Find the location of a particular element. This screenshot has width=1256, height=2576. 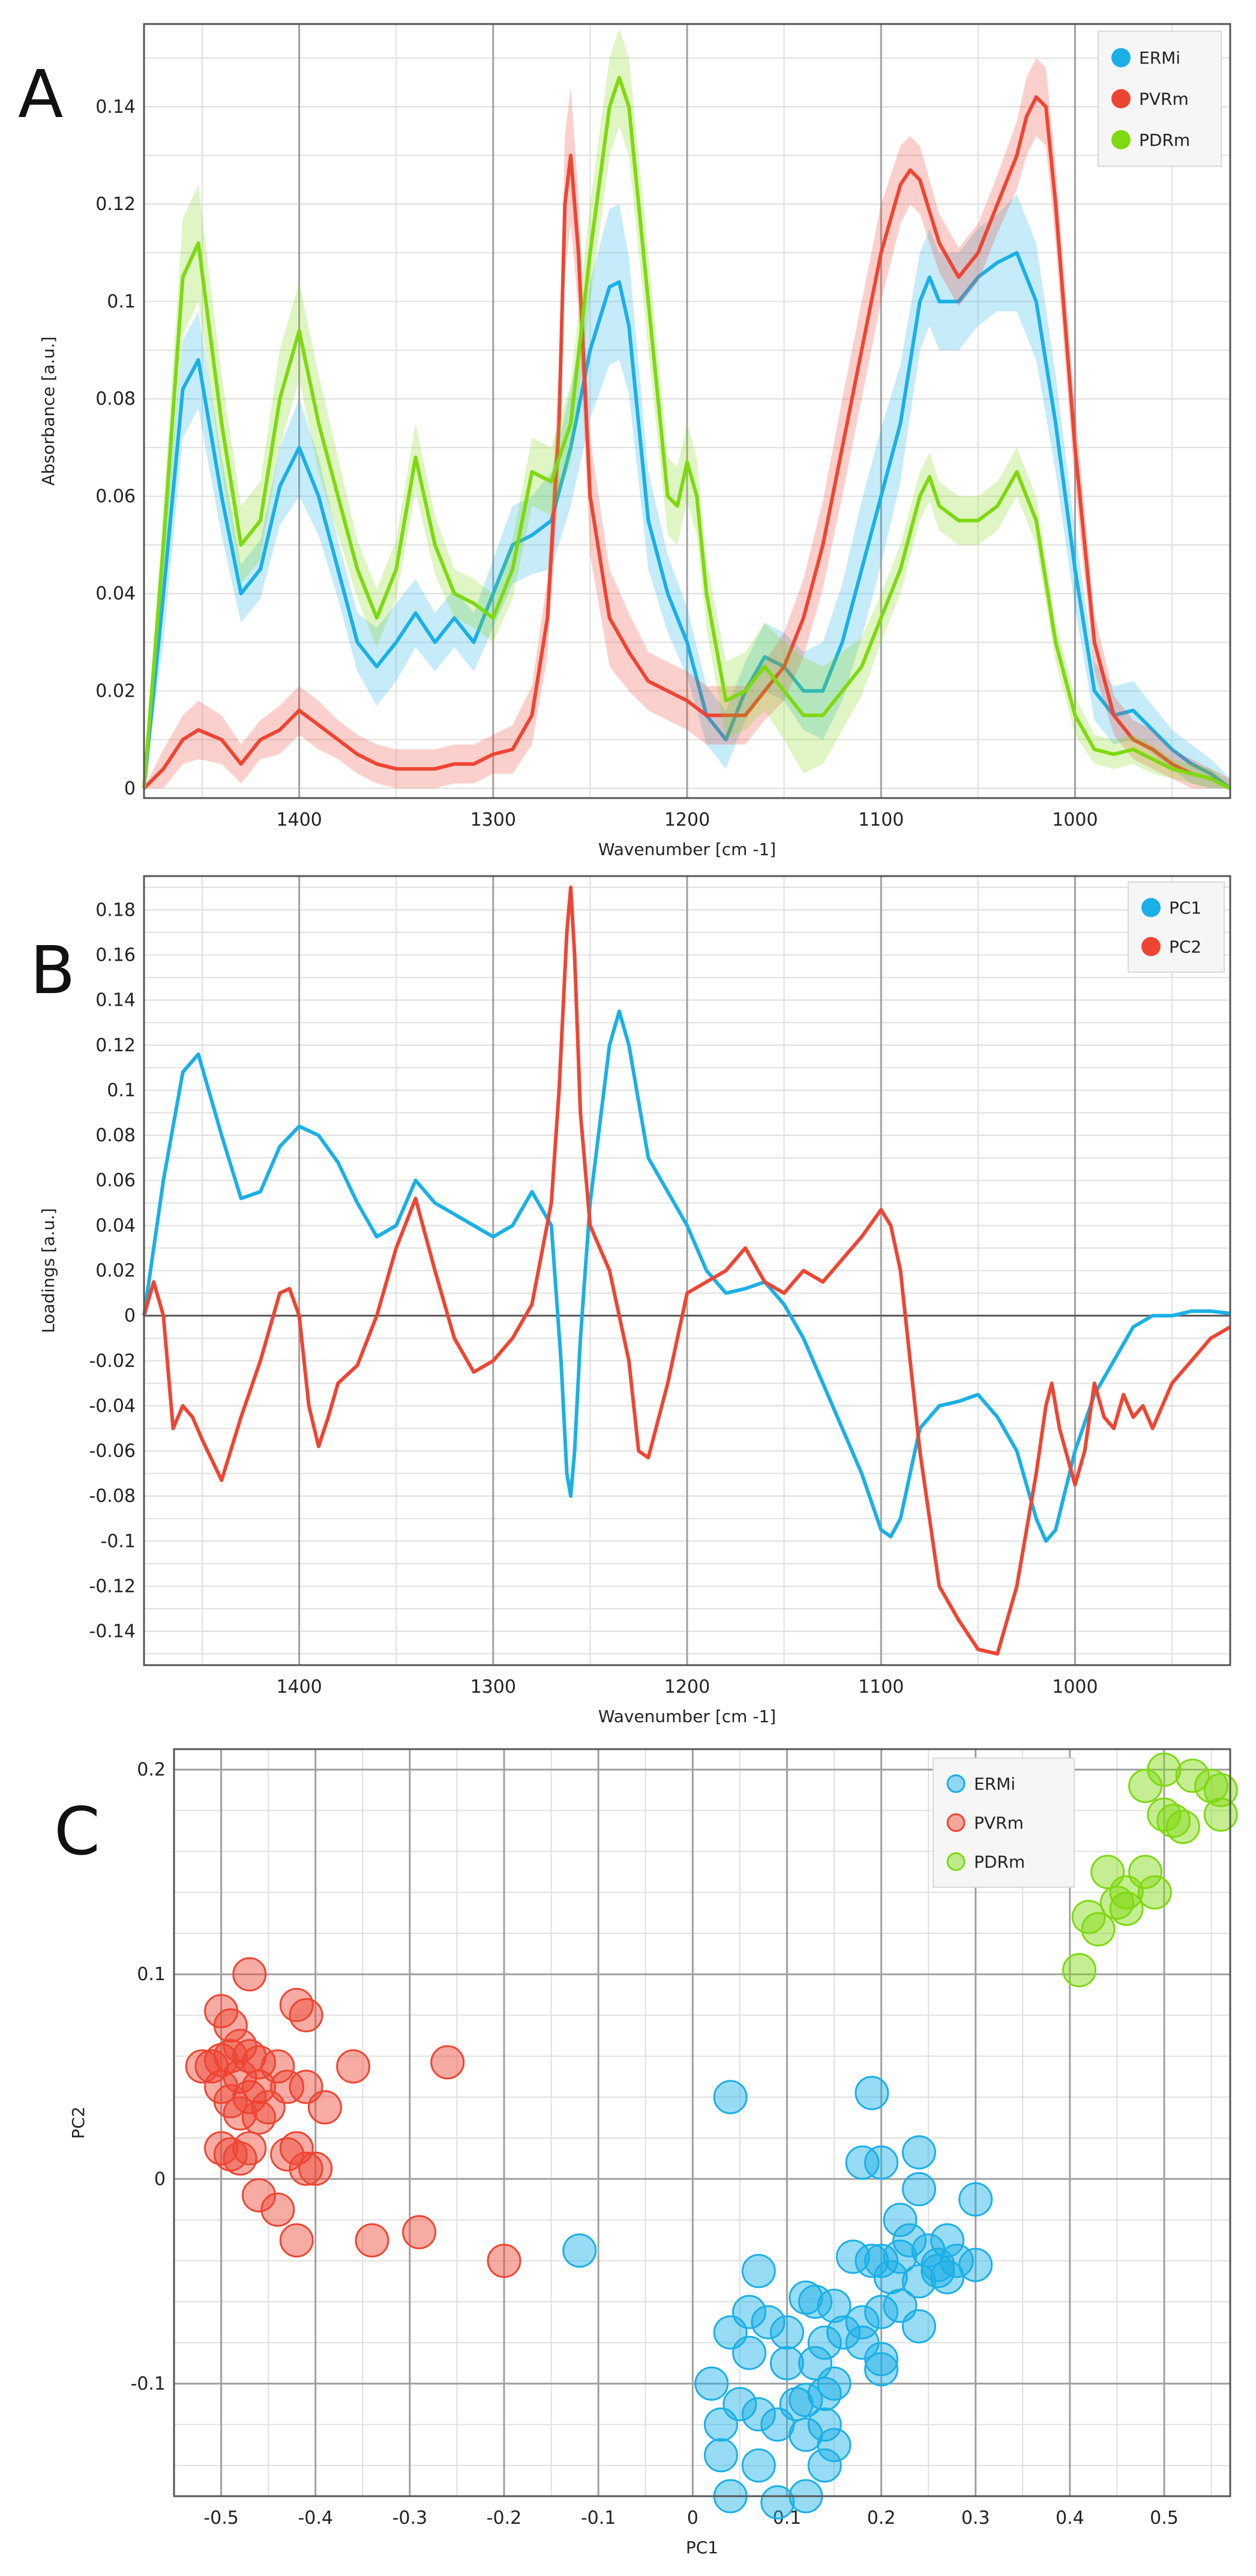

x-tick-label: 1000 is located at coordinates (1075, 819).